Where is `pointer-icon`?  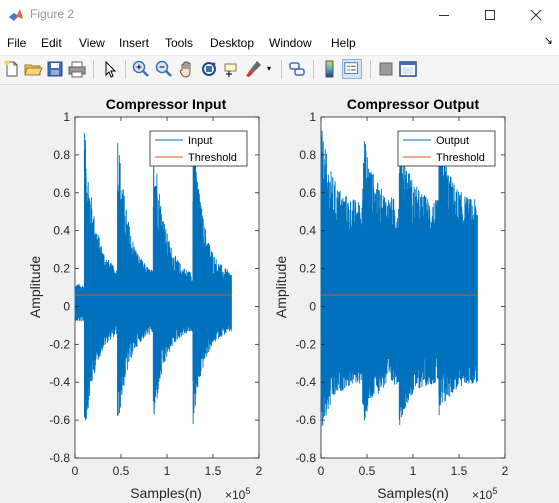
pointer-icon is located at coordinates (110, 69).